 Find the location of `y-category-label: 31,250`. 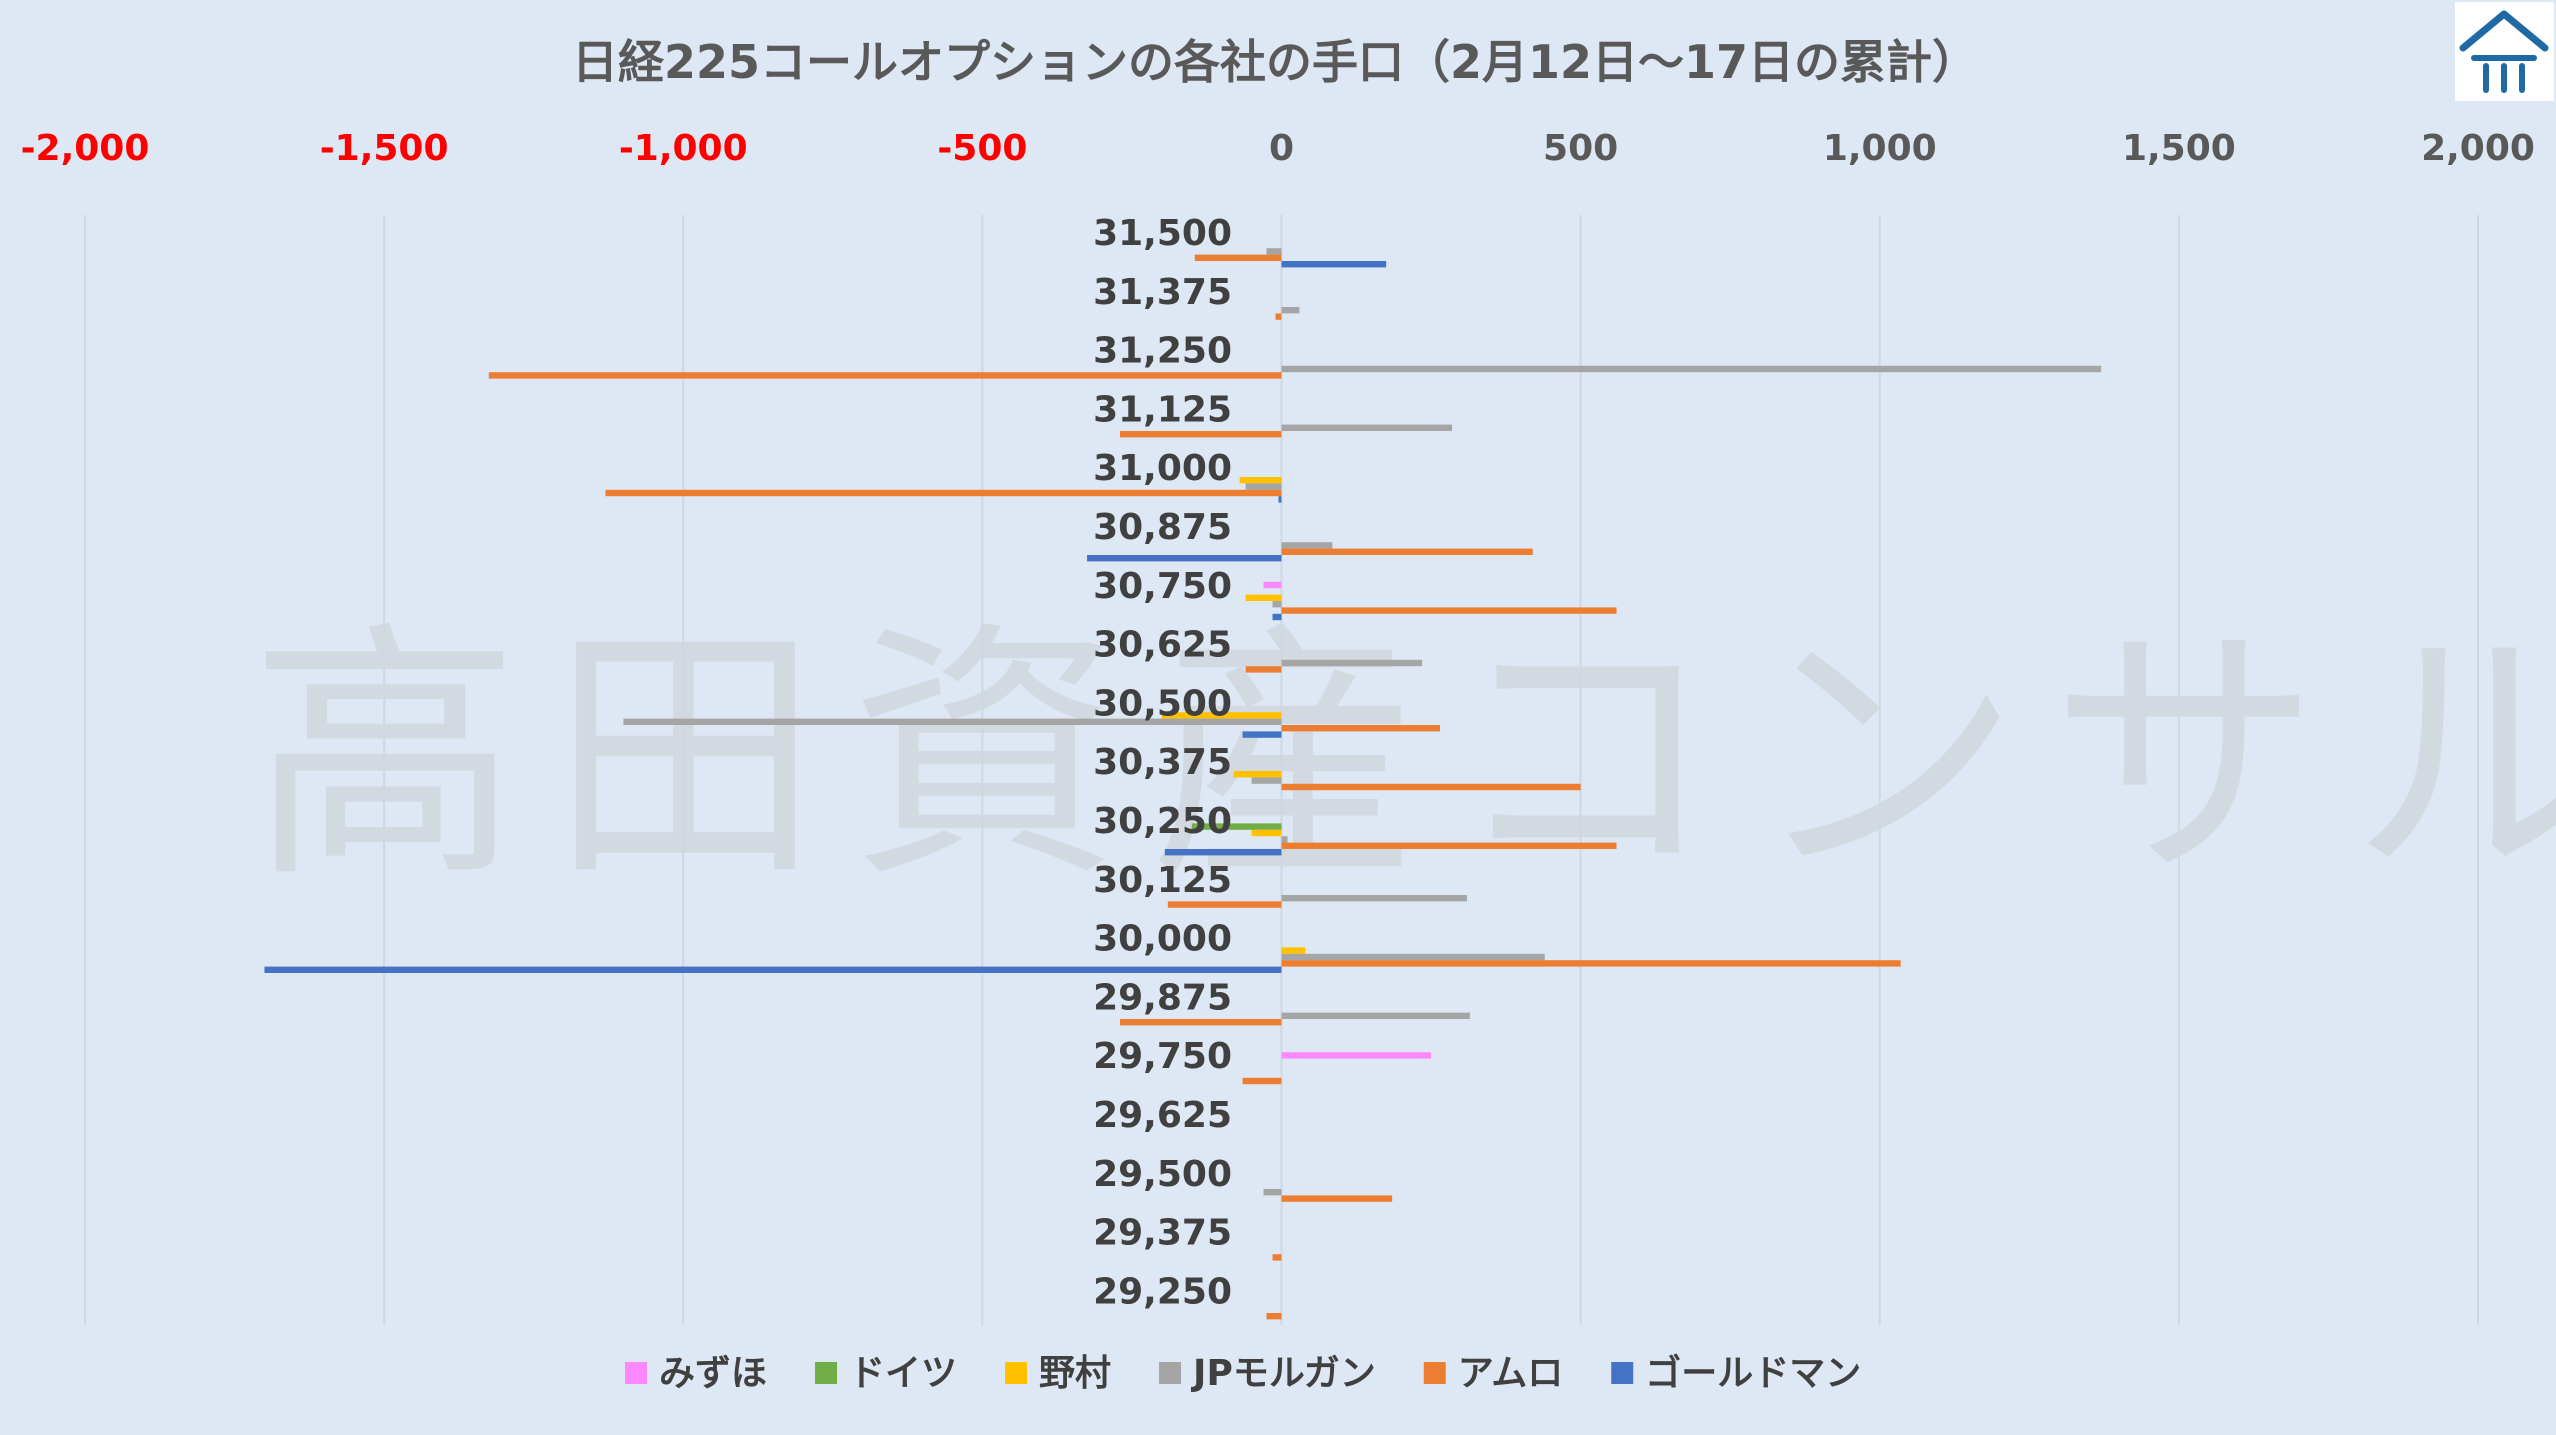

y-category-label: 31,250 is located at coordinates (1162, 351).